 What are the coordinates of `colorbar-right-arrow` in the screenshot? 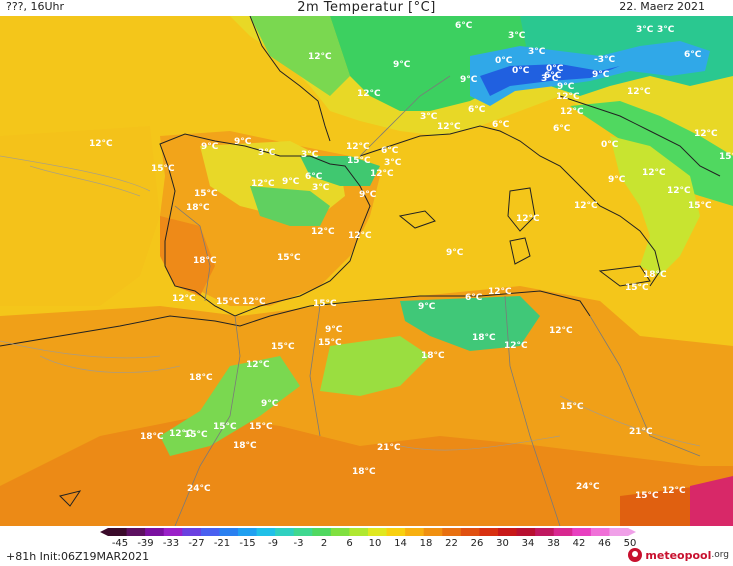 It's located at (632, 532).